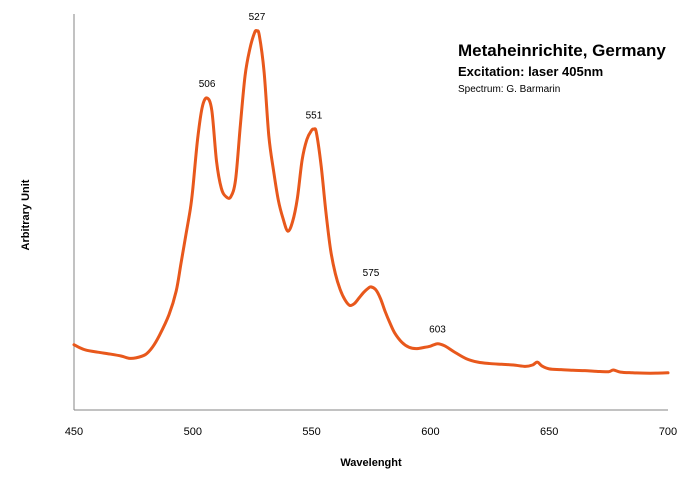  Describe the element at coordinates (668, 432) in the screenshot. I see `x-tick-label: 700` at that location.